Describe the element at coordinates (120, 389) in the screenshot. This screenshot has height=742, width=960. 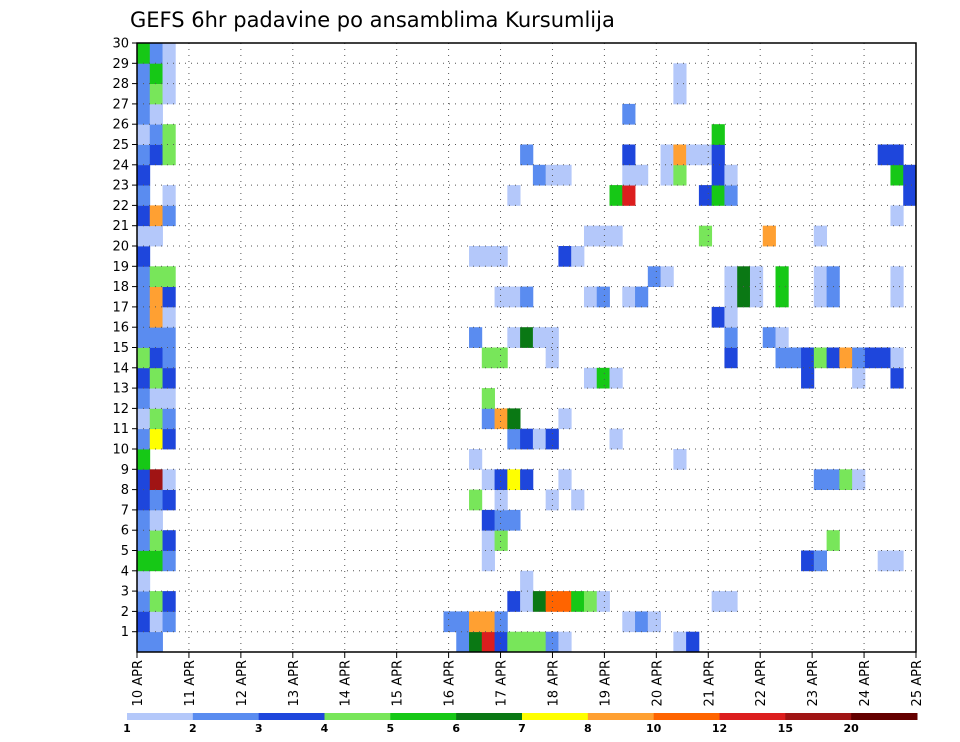
I see `y-tick-label: 13` at that location.